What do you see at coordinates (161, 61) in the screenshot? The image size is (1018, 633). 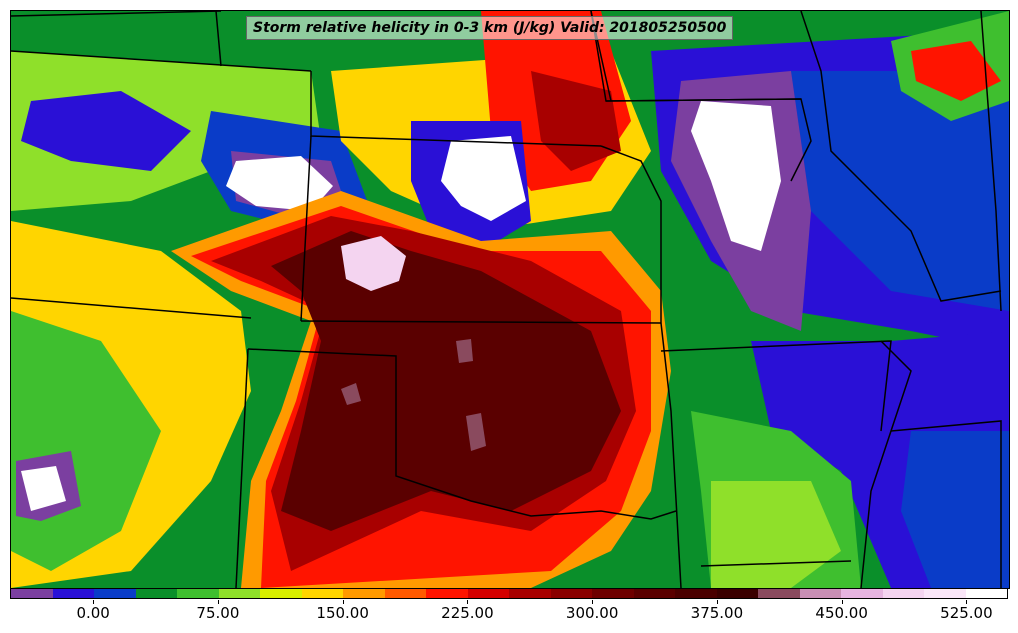 I see `border-wy-co` at bounding box center [161, 61].